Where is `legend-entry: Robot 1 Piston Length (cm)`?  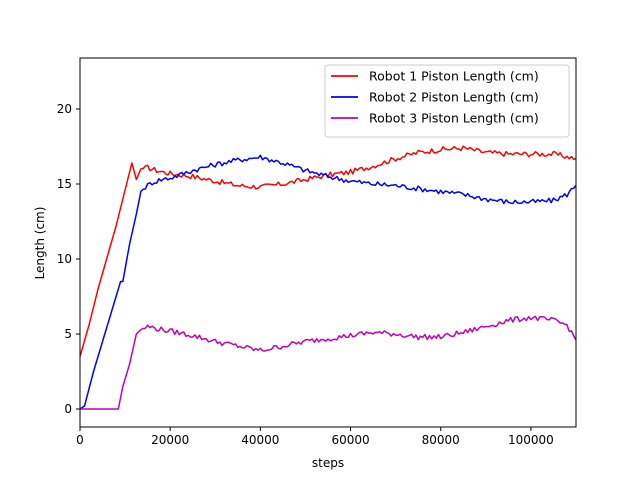
legend-entry: Robot 1 Piston Length (cm) is located at coordinates (454, 76).